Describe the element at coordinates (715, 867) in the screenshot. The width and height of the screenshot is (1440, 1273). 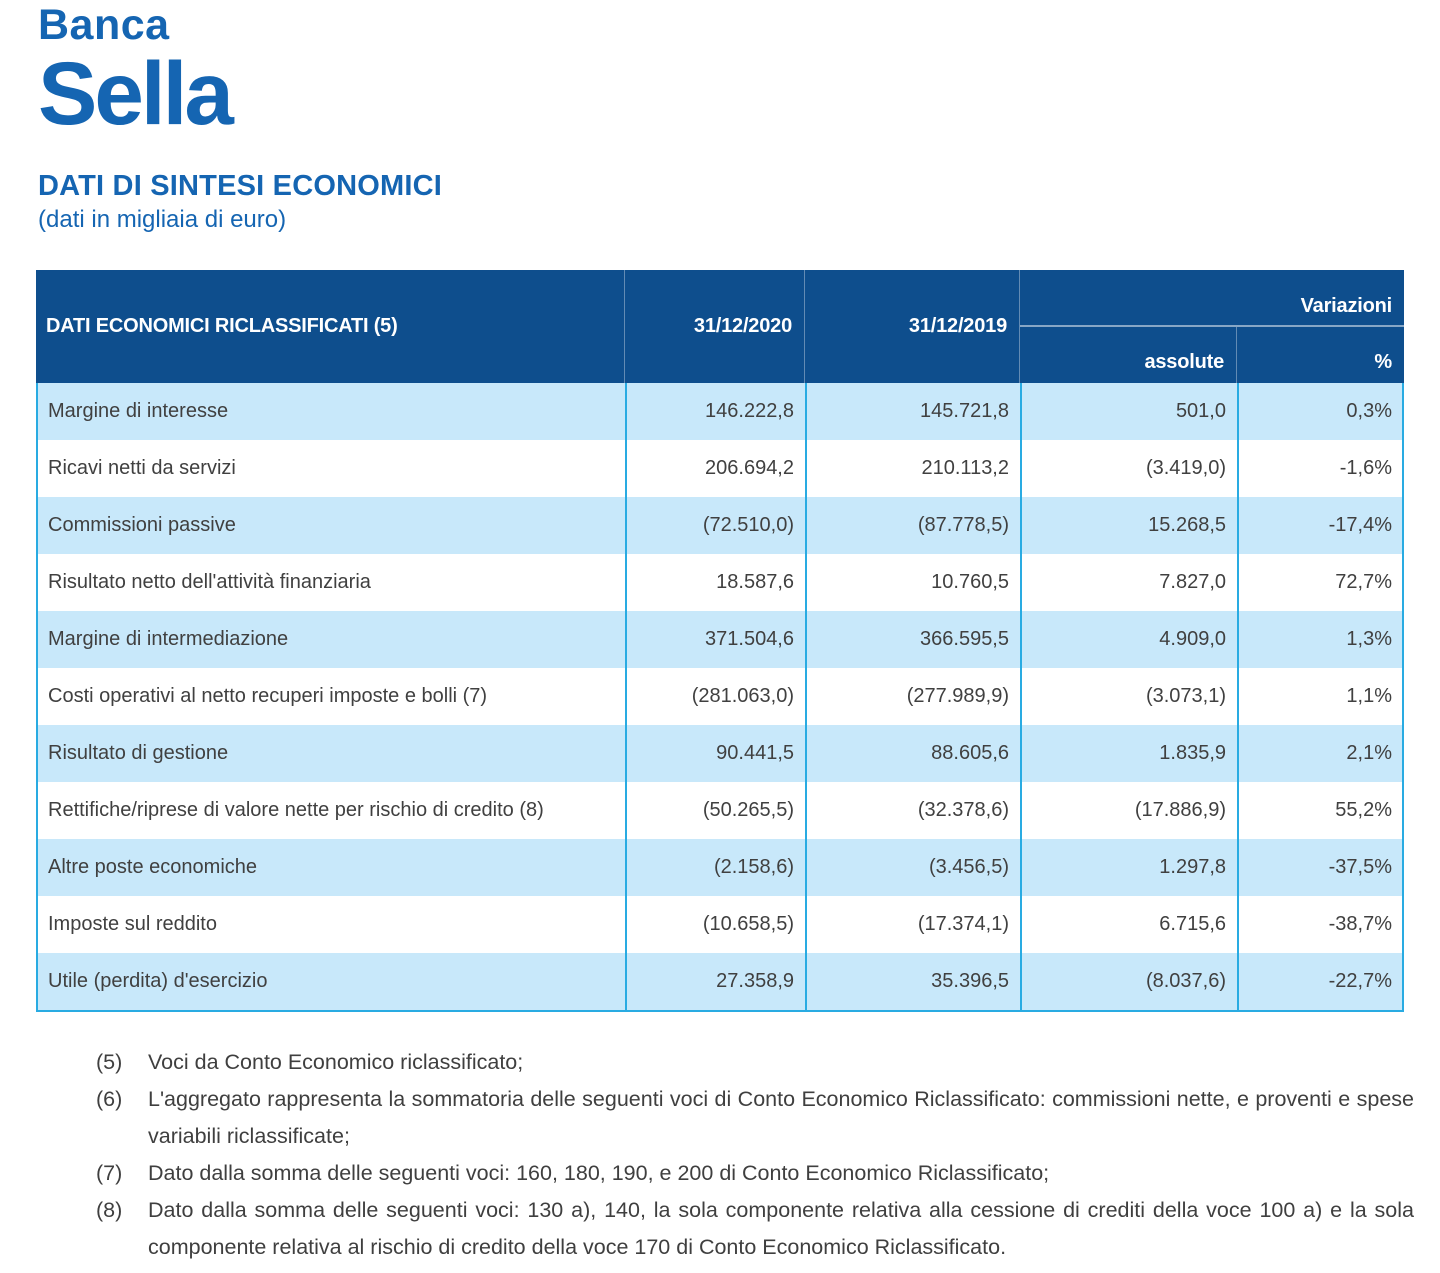
I see `cell-2020: (2.158,6)` at that location.